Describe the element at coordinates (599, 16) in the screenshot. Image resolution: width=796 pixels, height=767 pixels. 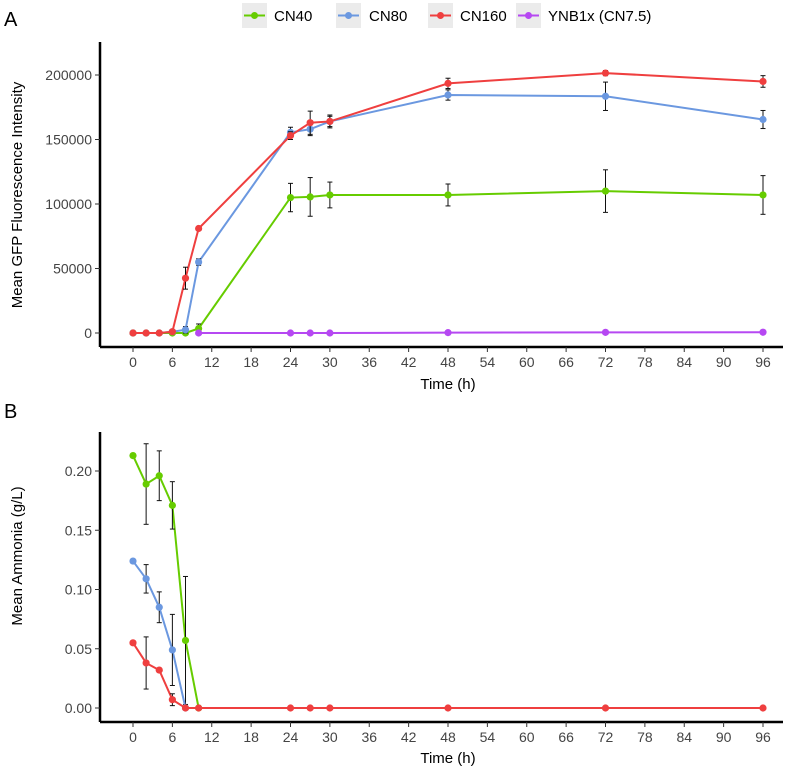
I see `legend-label: YNB1x (CN7.5)` at that location.